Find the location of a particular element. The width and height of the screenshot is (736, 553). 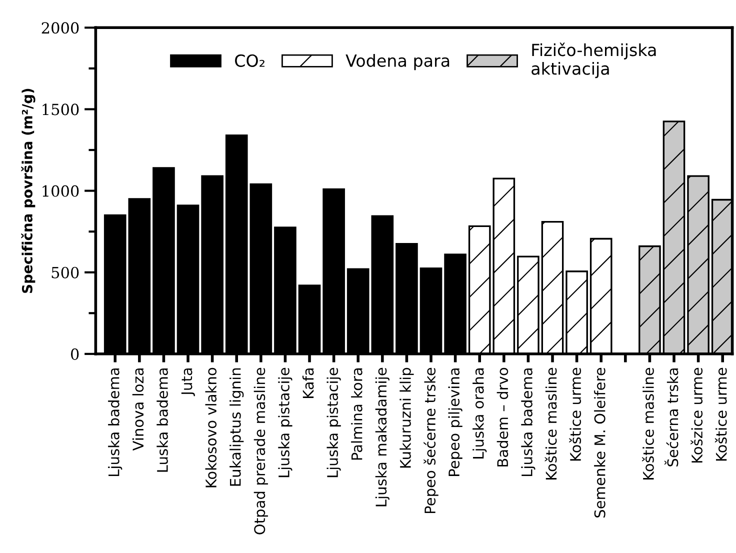

legend-label: Vodena para is located at coordinates (398, 62).